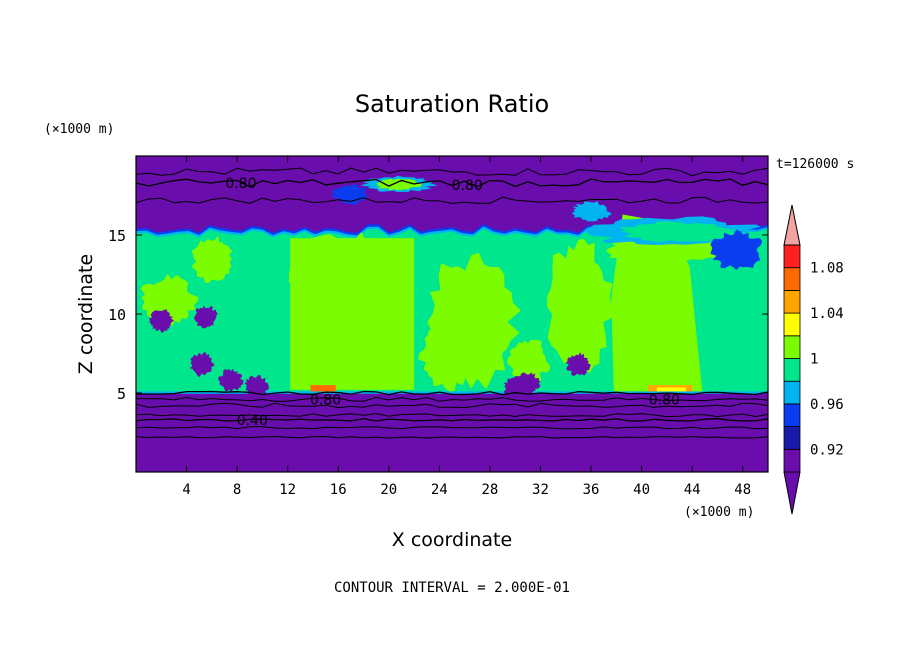 The height and width of the screenshot is (654, 904). I want to click on x-tick-label: 16, so click(338, 490).